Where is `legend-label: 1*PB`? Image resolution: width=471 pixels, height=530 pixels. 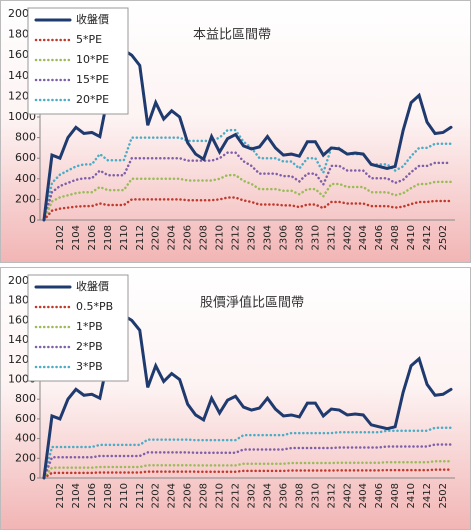 legend-label: 1*PB is located at coordinates (89, 326).